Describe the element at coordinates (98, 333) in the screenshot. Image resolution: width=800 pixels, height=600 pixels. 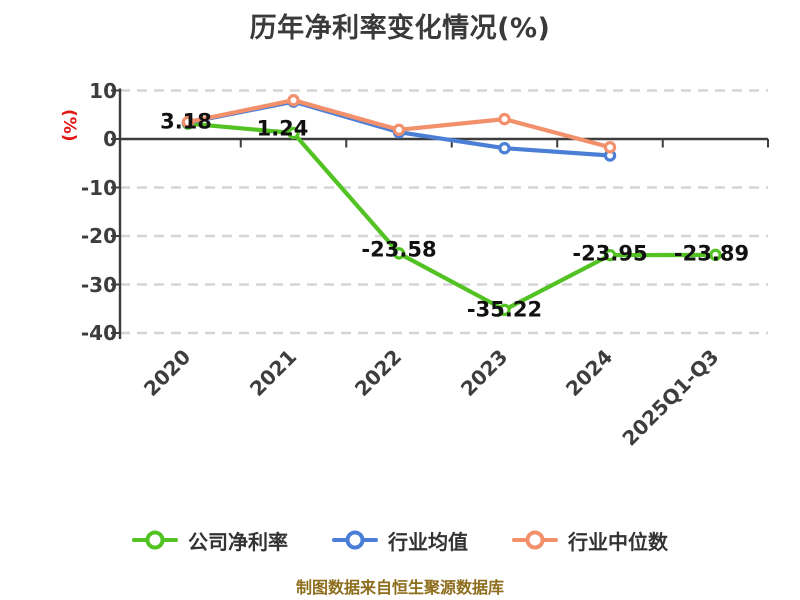
I see `y-tick-label: -40` at that location.